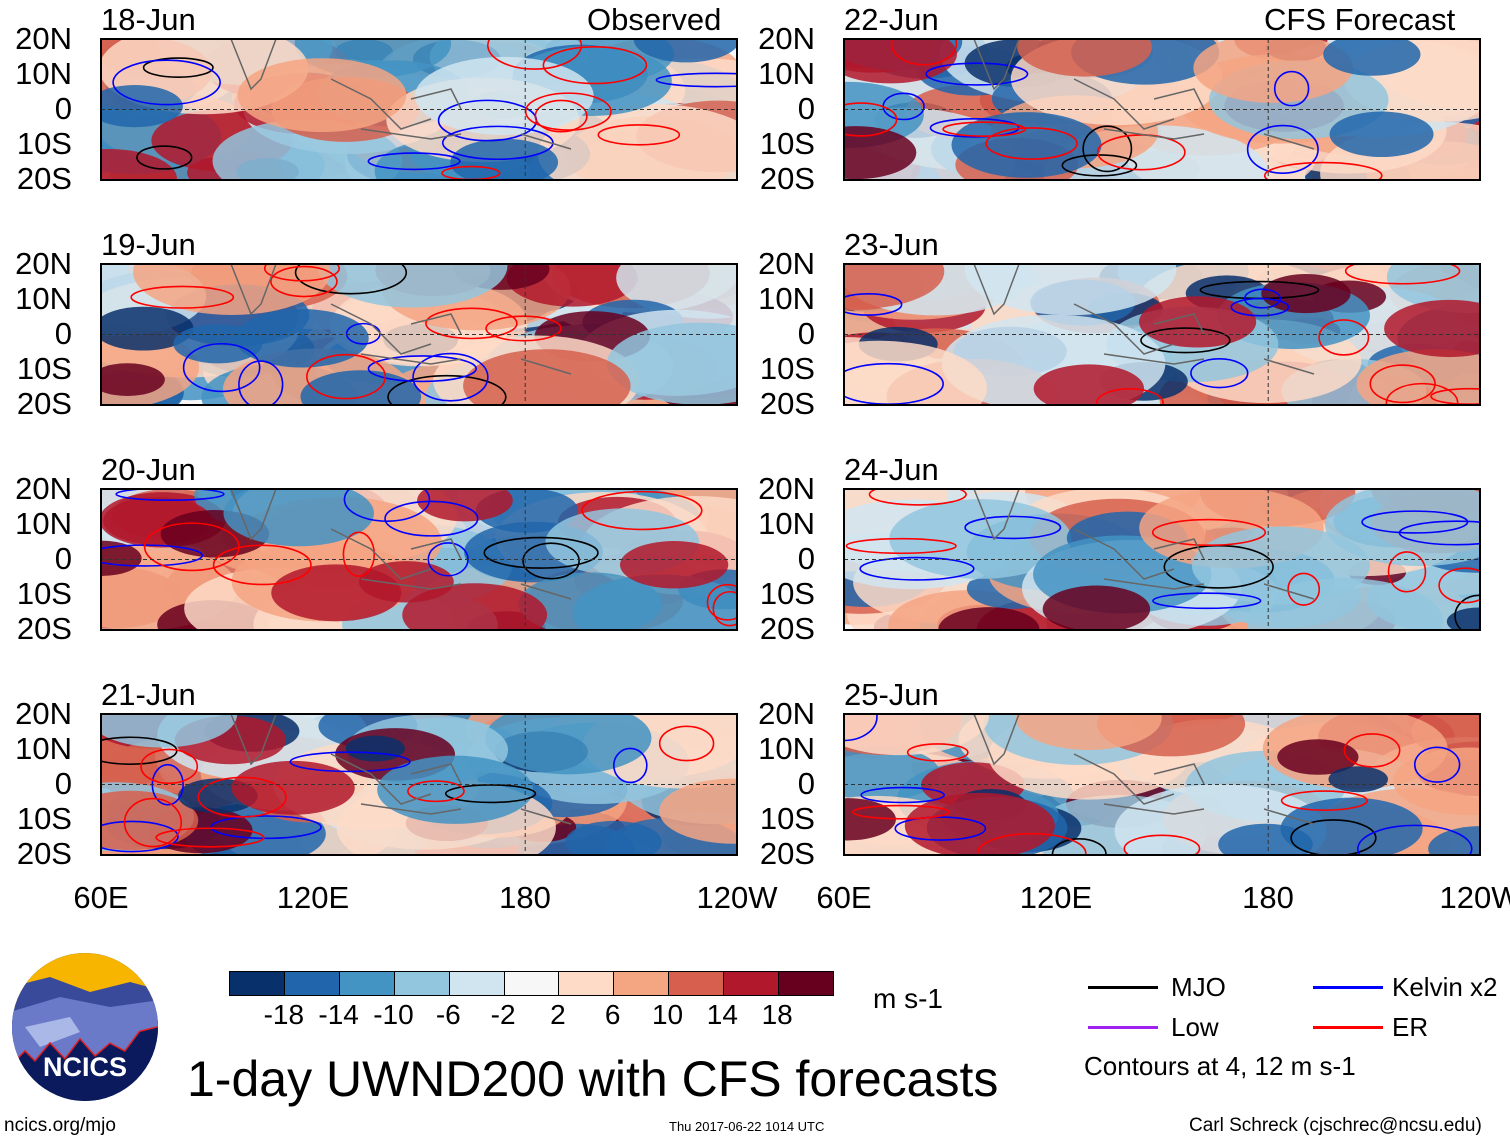 The width and height of the screenshot is (1510, 1142). I want to click on colorbar-tick: -2, so click(503, 1014).